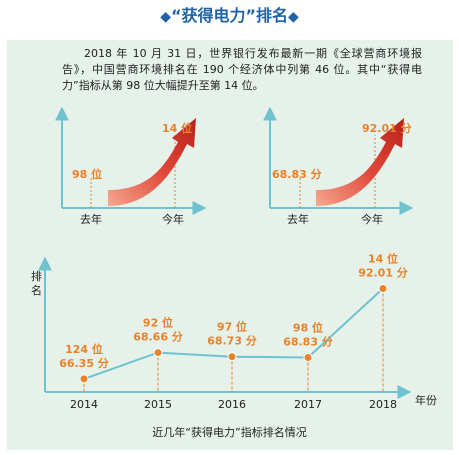 The width and height of the screenshot is (459, 455). I want to click on data-label: 66.35 分, so click(84, 363).